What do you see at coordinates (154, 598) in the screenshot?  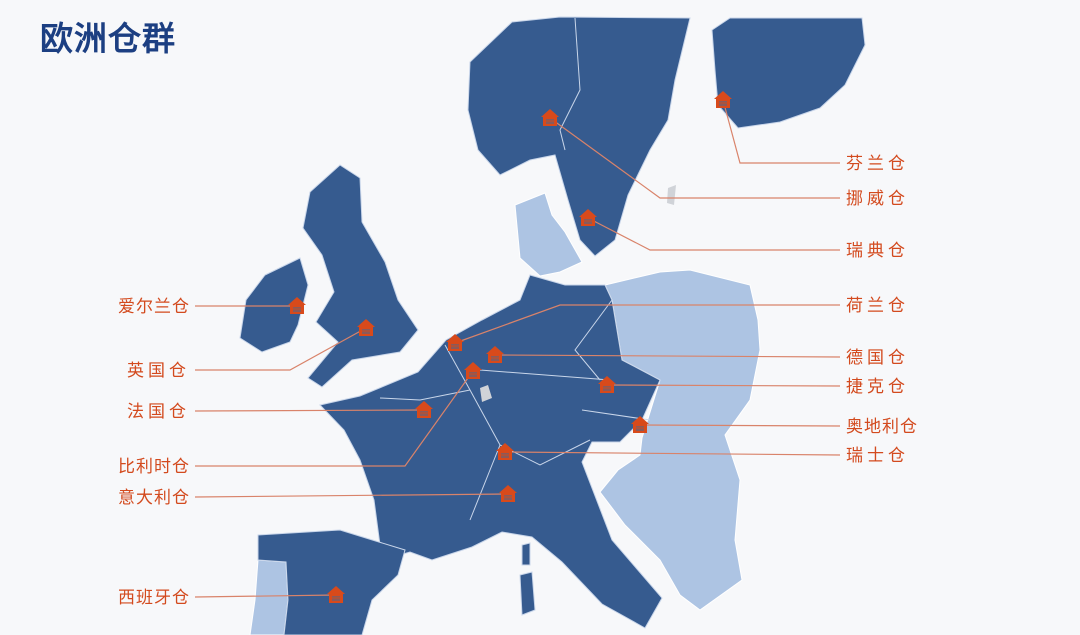 I see `label-spain: 西班牙仓` at bounding box center [154, 598].